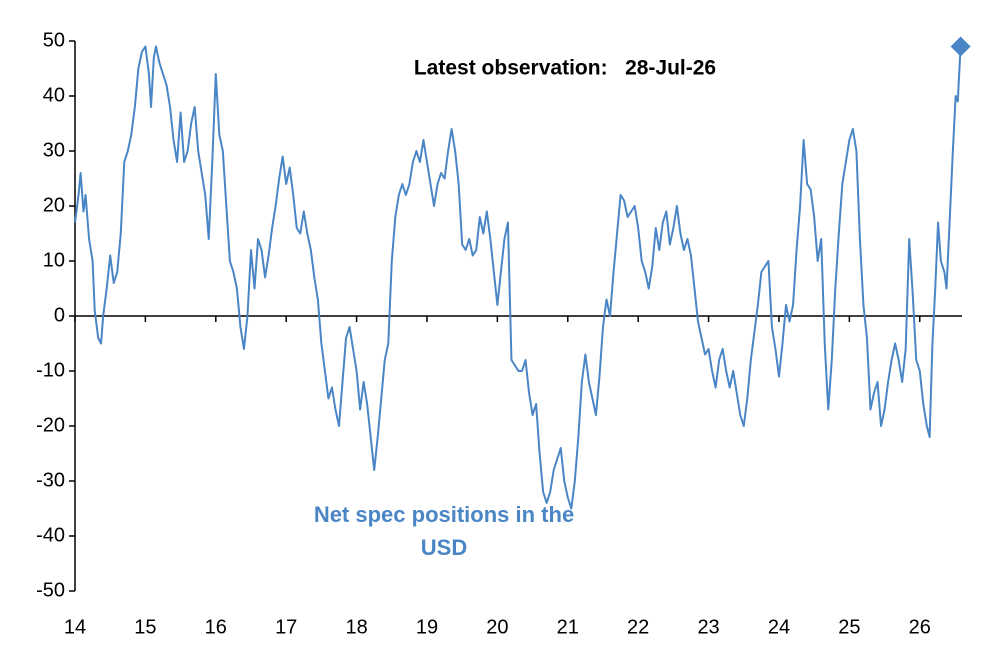 The height and width of the screenshot is (666, 1000). Describe the element at coordinates (920, 627) in the screenshot. I see `x-tick-label: 26` at that location.